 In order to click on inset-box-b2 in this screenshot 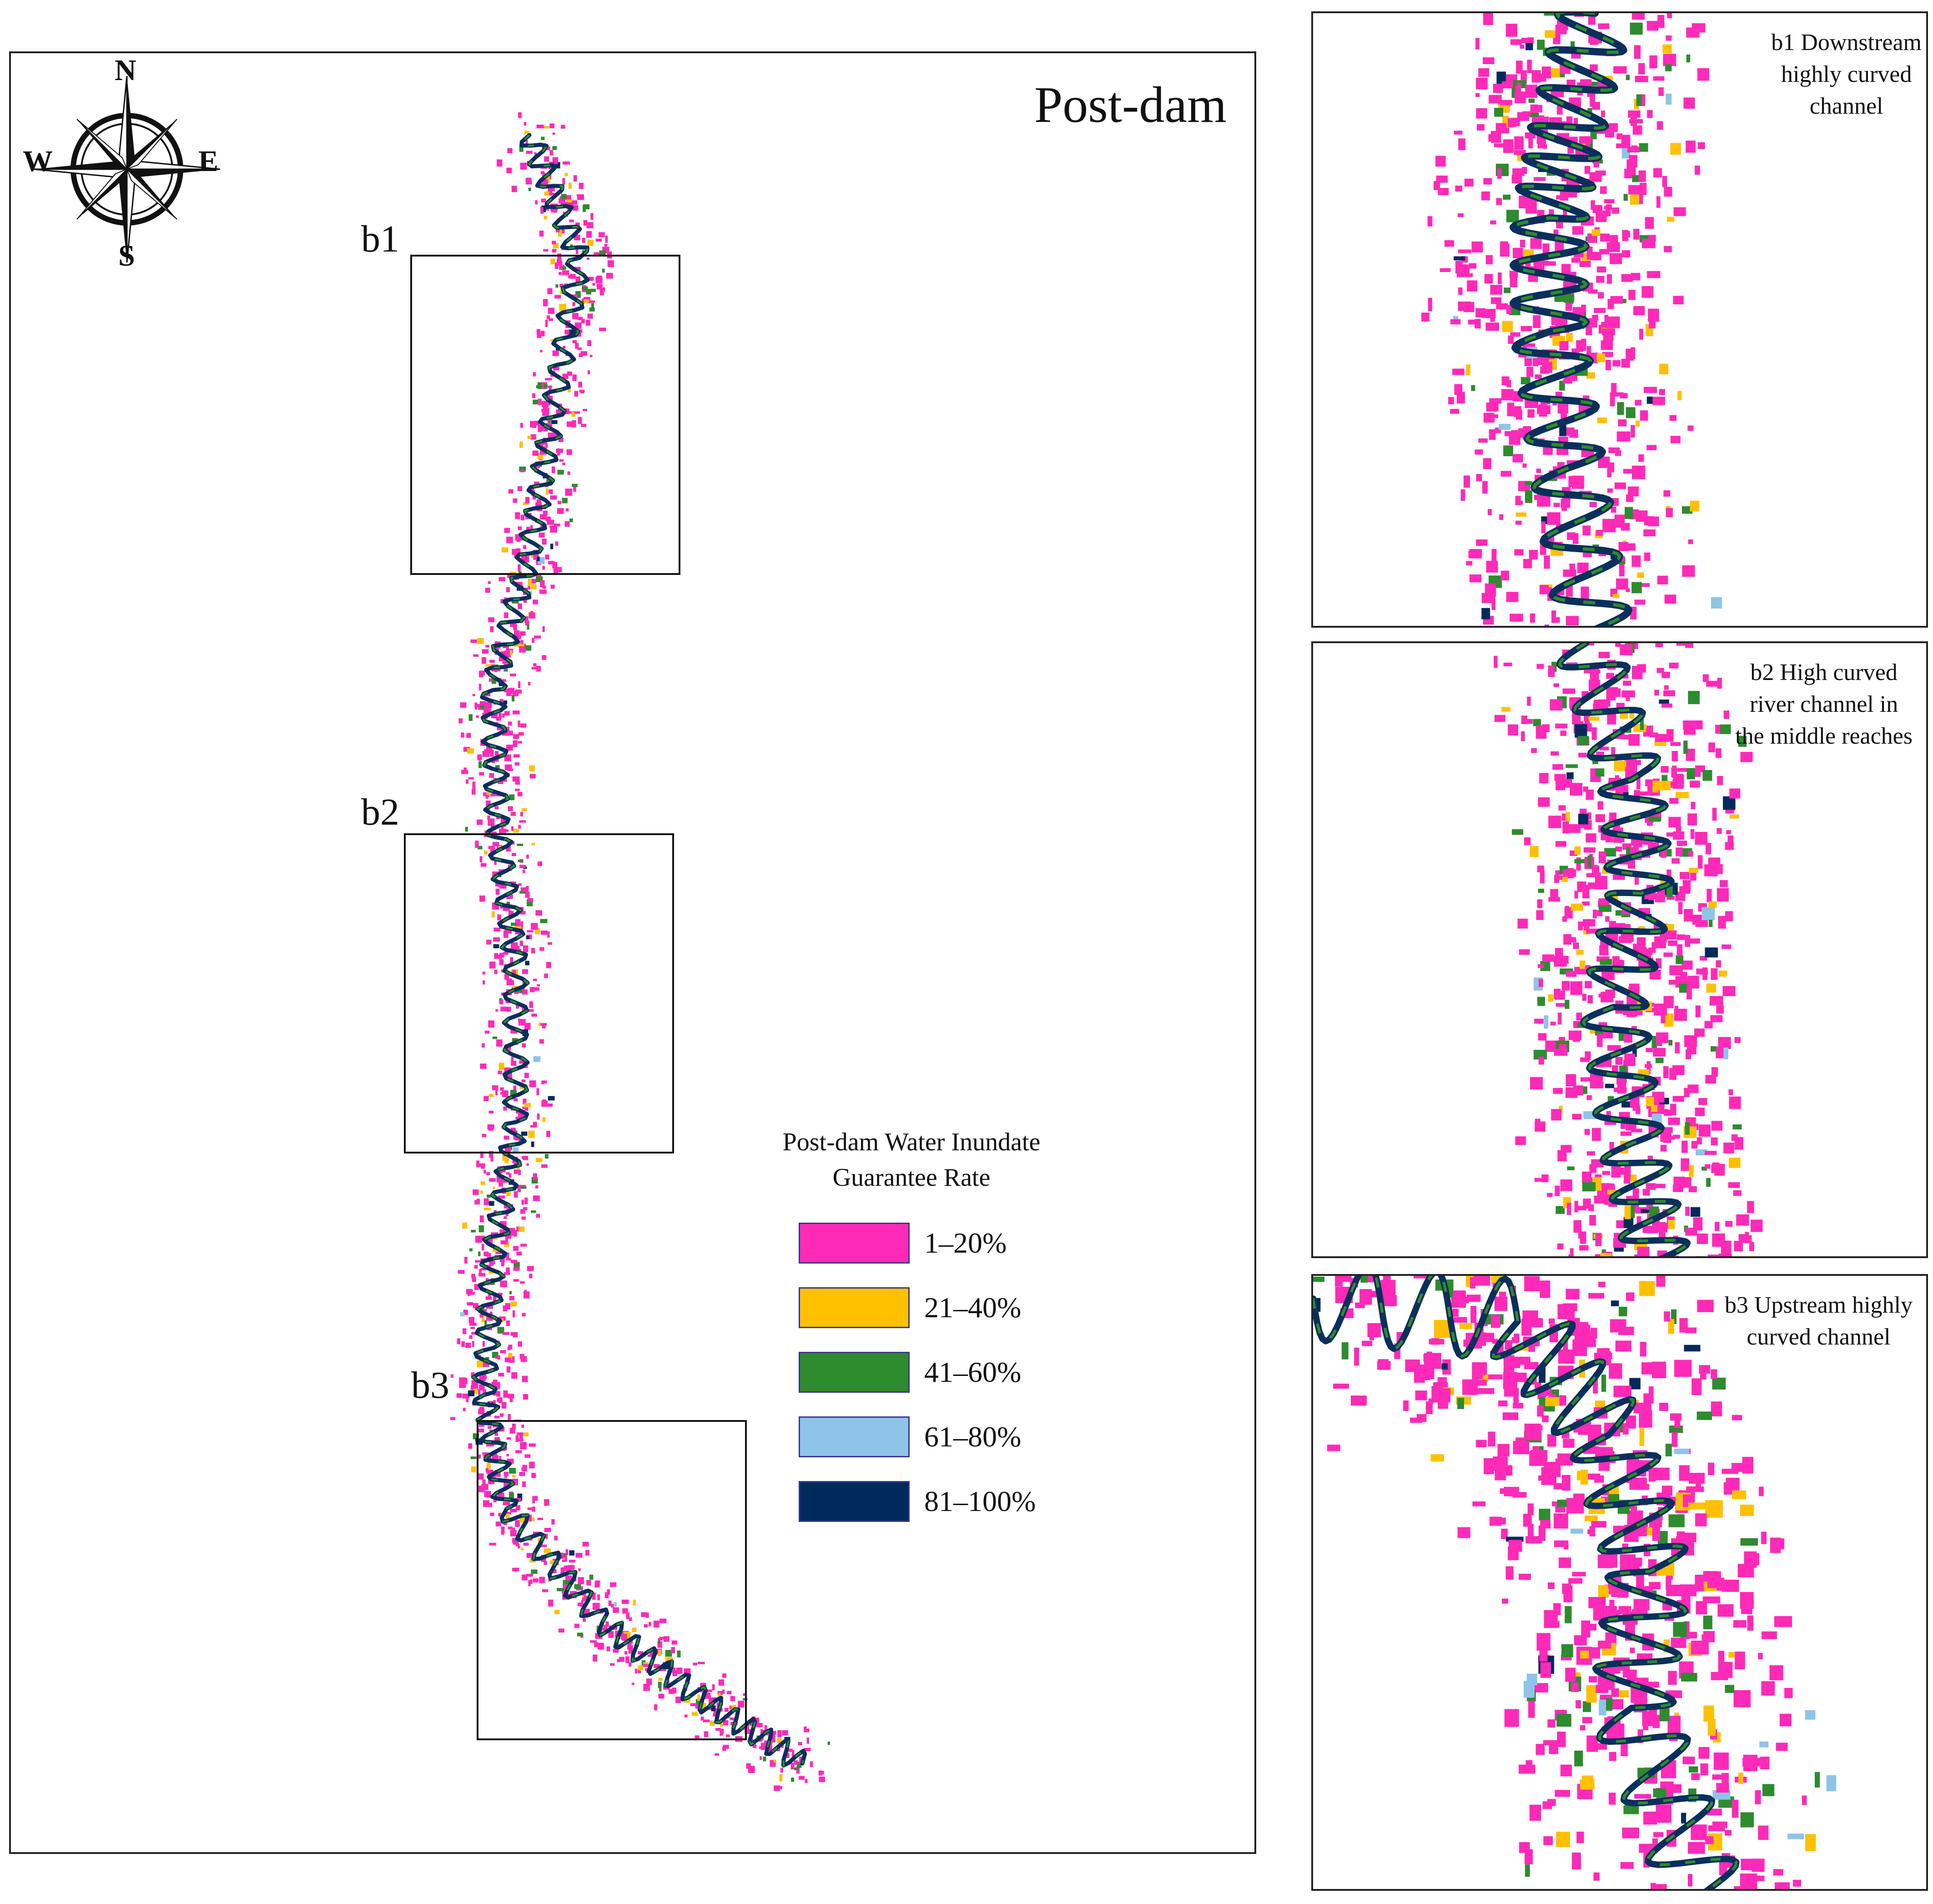, I will do `click(539, 993)`.